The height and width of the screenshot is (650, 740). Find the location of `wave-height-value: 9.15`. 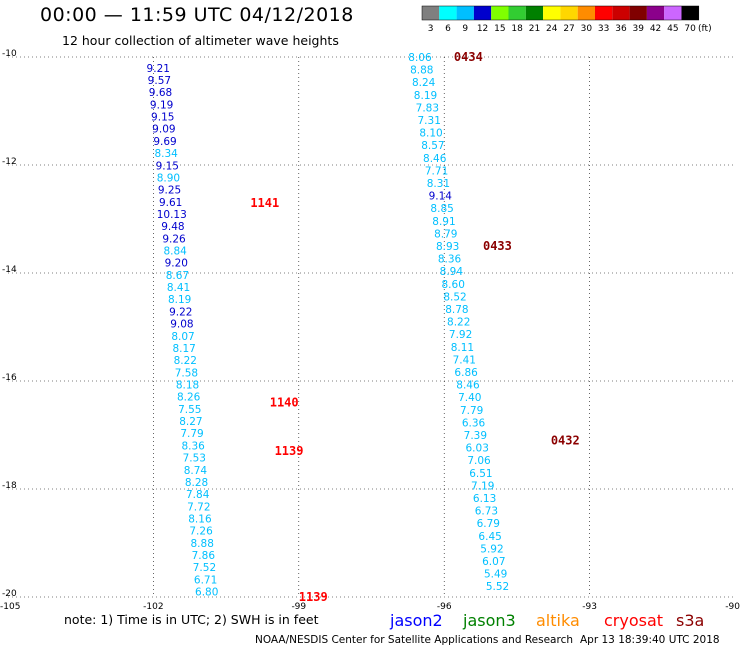

wave-height-value: 9.15 is located at coordinates (162, 118).